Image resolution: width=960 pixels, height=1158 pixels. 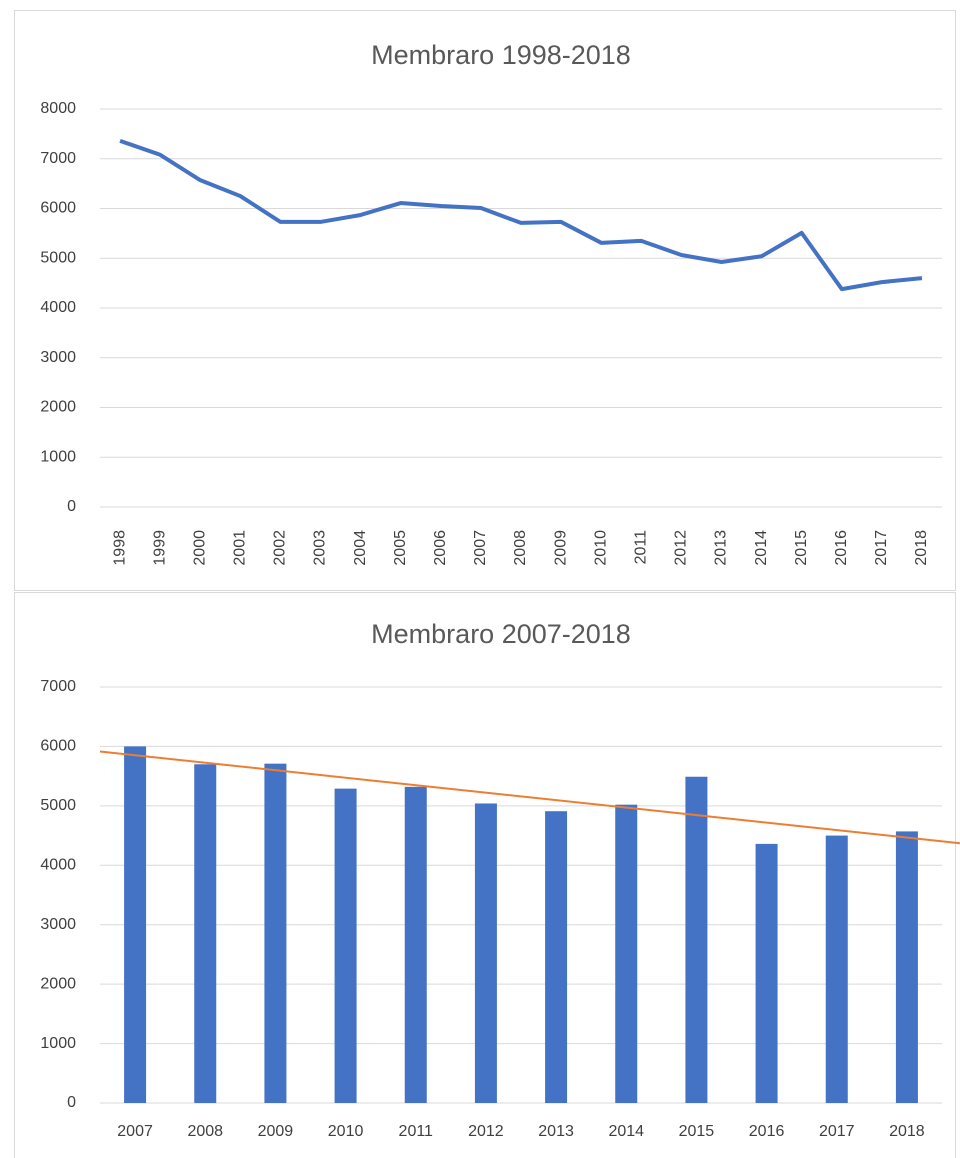 I want to click on x-tick-label: 2004, so click(x=360, y=548).